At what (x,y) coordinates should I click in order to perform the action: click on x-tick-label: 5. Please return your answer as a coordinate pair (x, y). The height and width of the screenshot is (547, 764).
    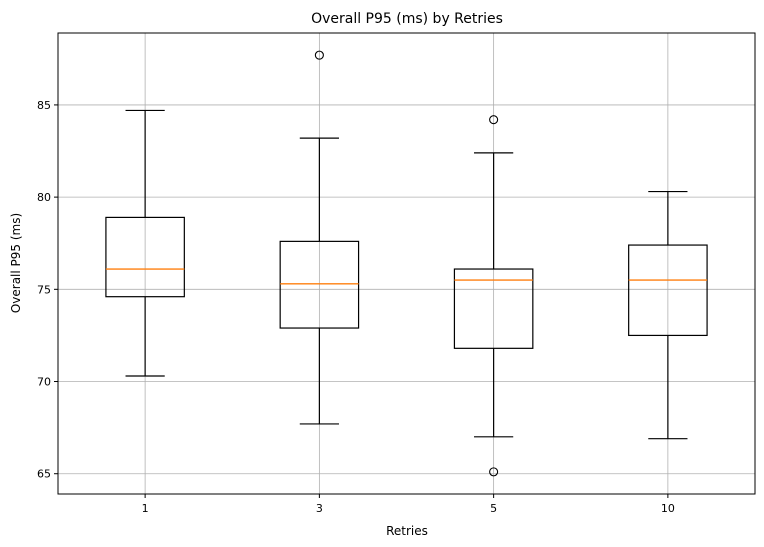
    Looking at the image, I should click on (493, 508).